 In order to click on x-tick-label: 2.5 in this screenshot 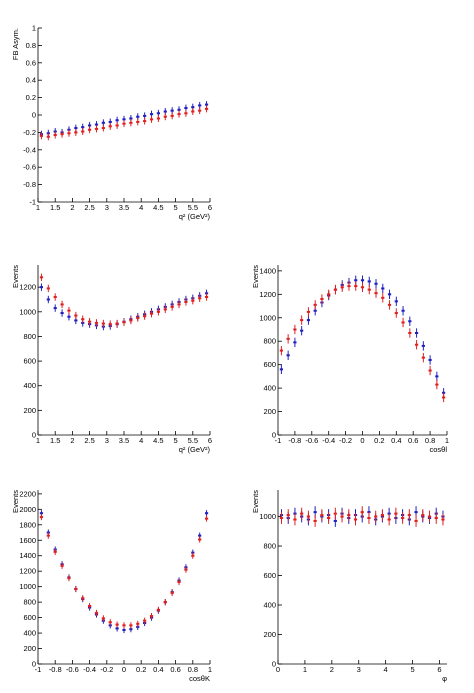, I will do `click(89, 440)`.